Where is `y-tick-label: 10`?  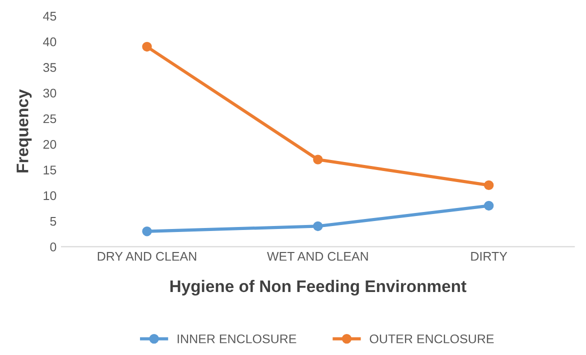 y-tick-label: 10 is located at coordinates (50, 195).